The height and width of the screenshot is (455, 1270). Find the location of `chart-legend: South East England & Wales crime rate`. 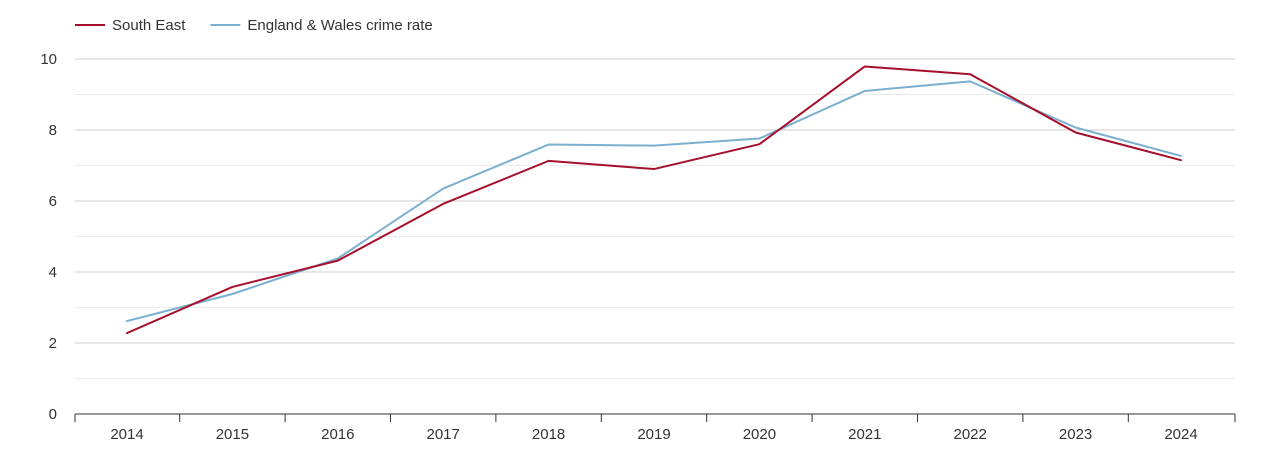

chart-legend: South East England & Wales crime rate is located at coordinates (254, 25).